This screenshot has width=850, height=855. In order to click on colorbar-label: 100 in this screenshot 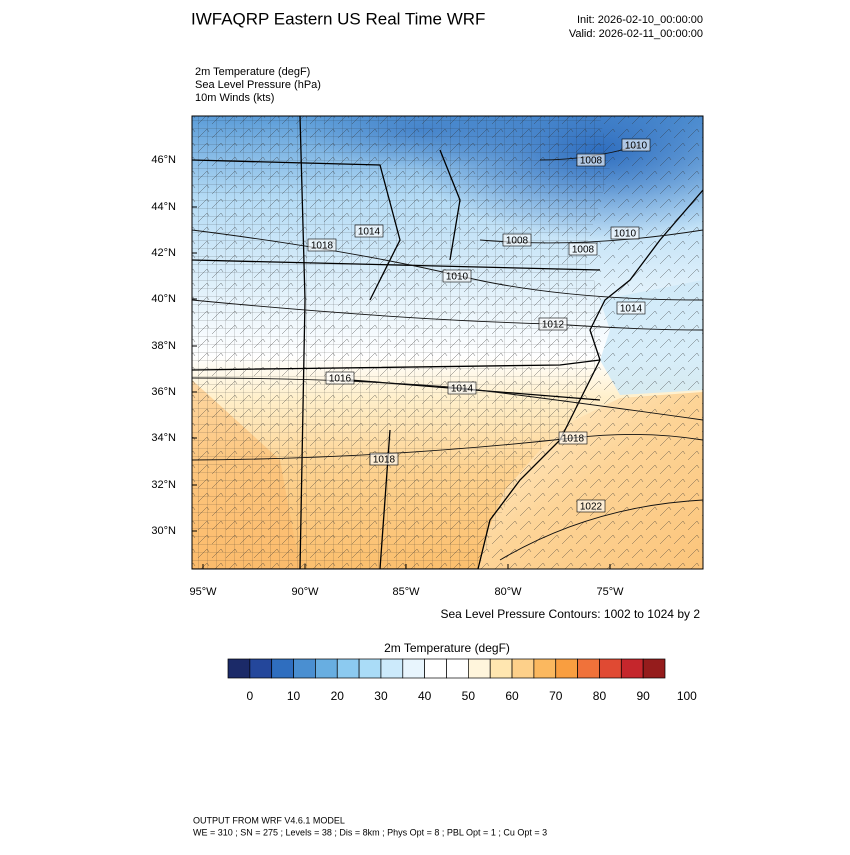, I will do `click(687, 696)`.